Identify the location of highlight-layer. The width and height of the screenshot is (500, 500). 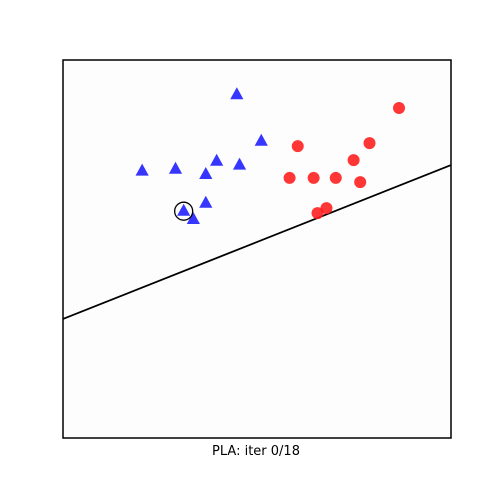
(184, 211).